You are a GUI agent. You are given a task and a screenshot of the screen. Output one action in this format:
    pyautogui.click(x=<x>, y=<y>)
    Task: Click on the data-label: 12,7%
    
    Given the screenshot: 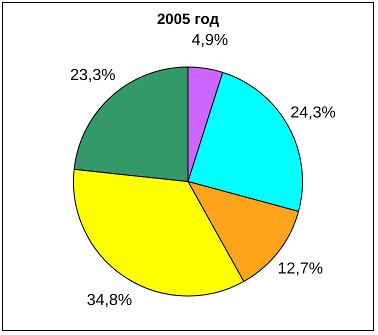 What is the action you would take?
    pyautogui.click(x=301, y=269)
    